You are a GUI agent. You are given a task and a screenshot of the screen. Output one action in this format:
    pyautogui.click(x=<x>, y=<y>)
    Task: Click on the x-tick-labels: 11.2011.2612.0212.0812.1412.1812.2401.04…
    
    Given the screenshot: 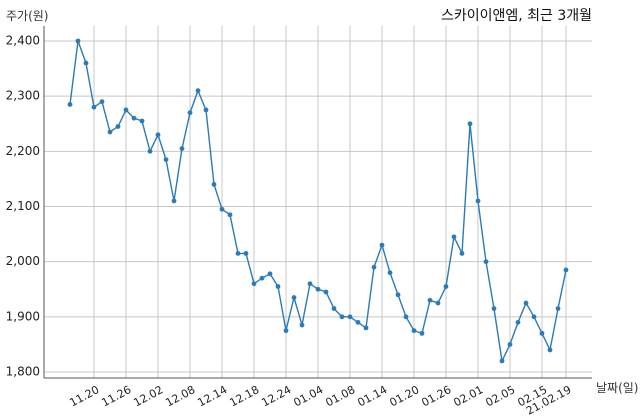 What is the action you would take?
    pyautogui.click(x=320, y=400)
    